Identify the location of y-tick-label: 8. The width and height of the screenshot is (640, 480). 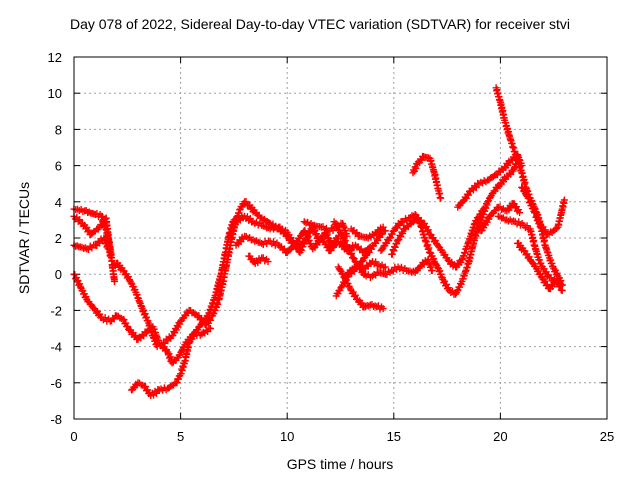
(58, 129).